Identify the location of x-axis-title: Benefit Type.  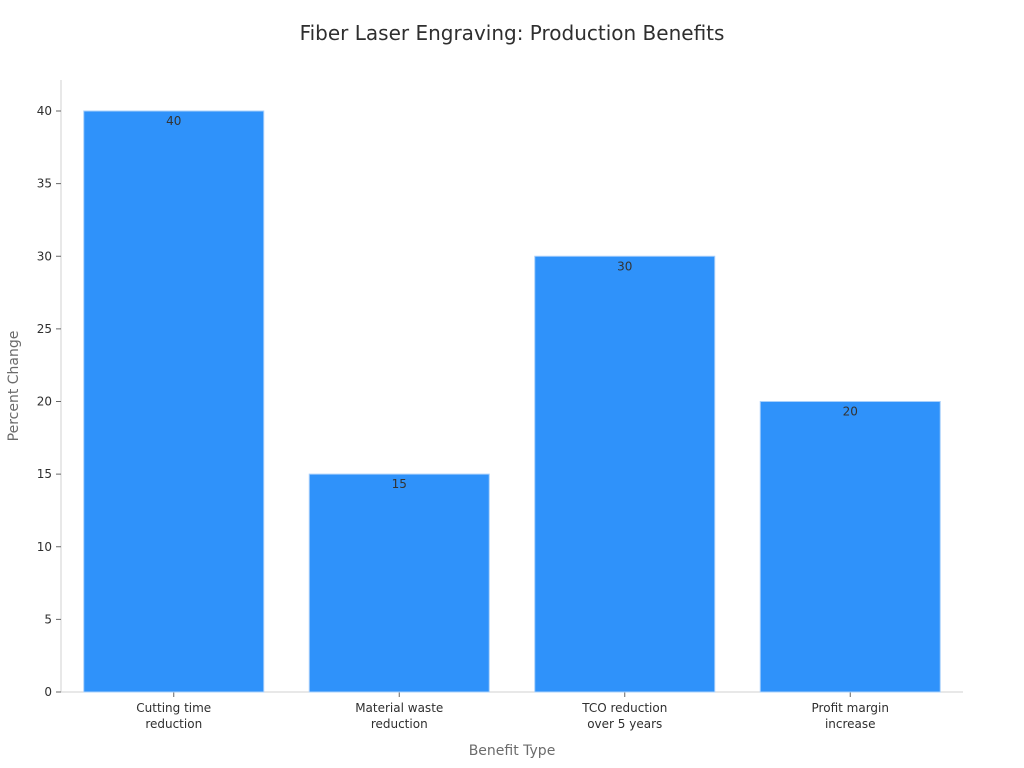
(512, 751).